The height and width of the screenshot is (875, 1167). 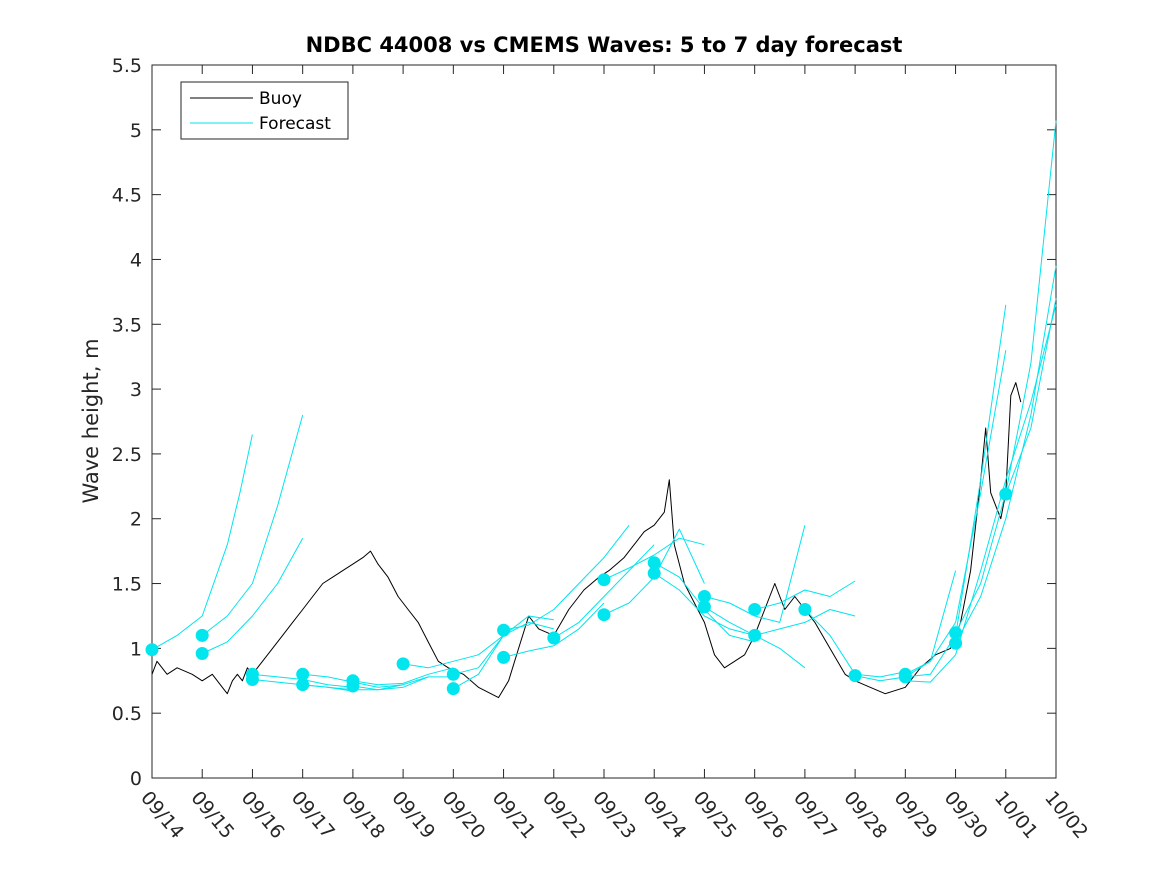 What do you see at coordinates (280, 99) in the screenshot?
I see `legend-buoy-label: Buoy` at bounding box center [280, 99].